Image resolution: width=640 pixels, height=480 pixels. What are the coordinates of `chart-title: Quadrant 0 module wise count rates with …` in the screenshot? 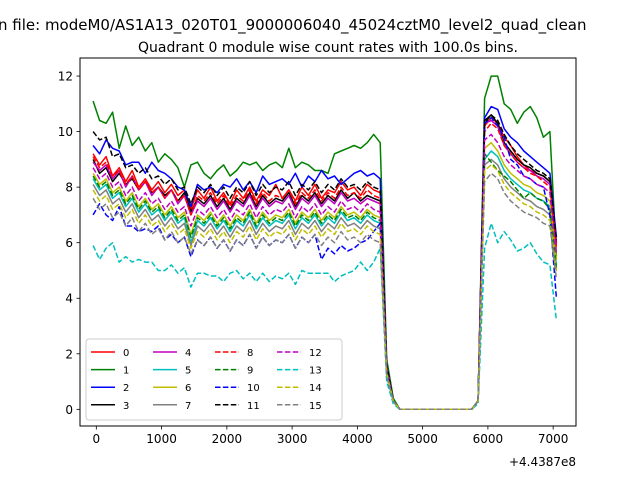 It's located at (328, 48).